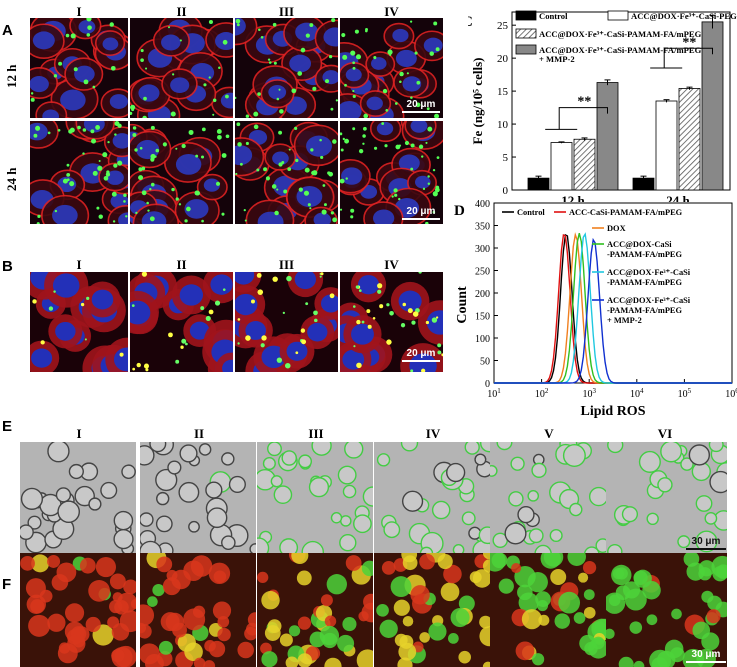 The width and height of the screenshot is (737, 667). Describe the element at coordinates (7, 584) in the screenshot. I see `panel-f-letter: F` at that location.